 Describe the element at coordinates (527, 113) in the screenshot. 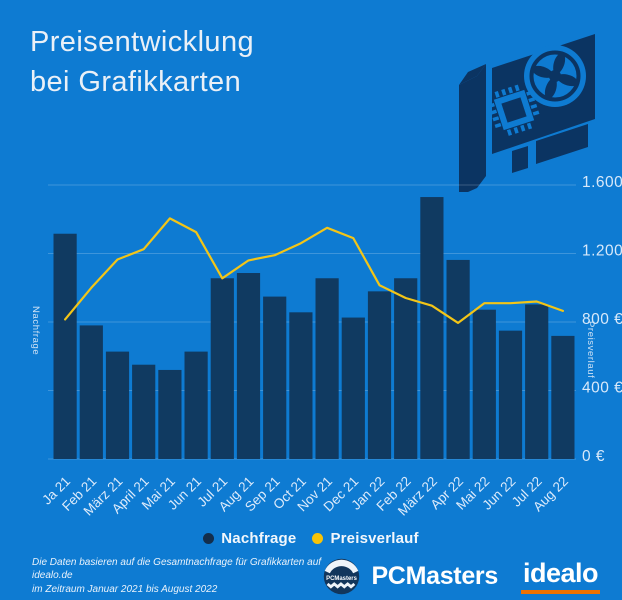

I see `graphics-card-icon` at that location.